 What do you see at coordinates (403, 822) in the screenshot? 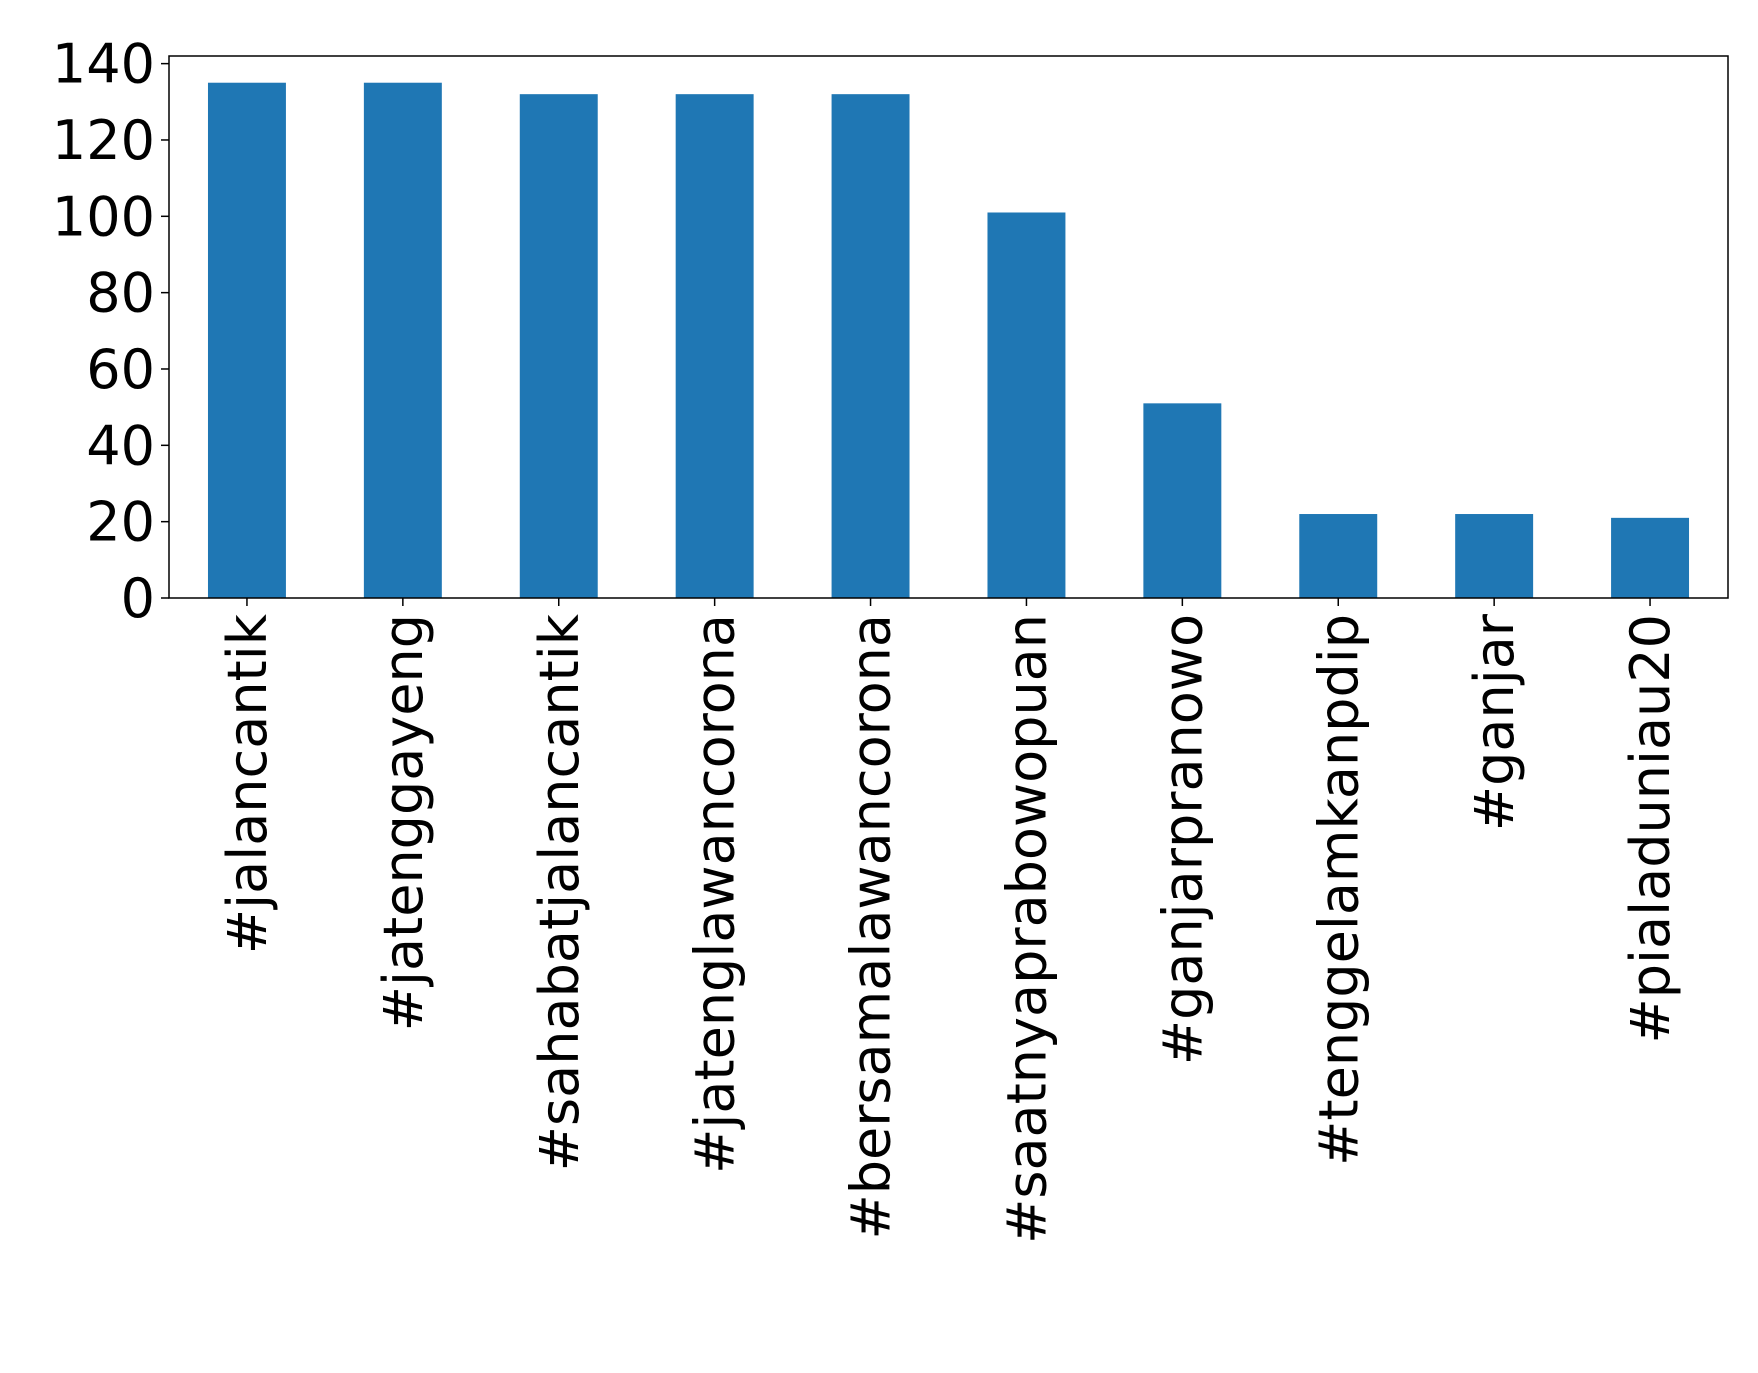
I see `x-tick-label: #jatenggayeng` at bounding box center [403, 822].